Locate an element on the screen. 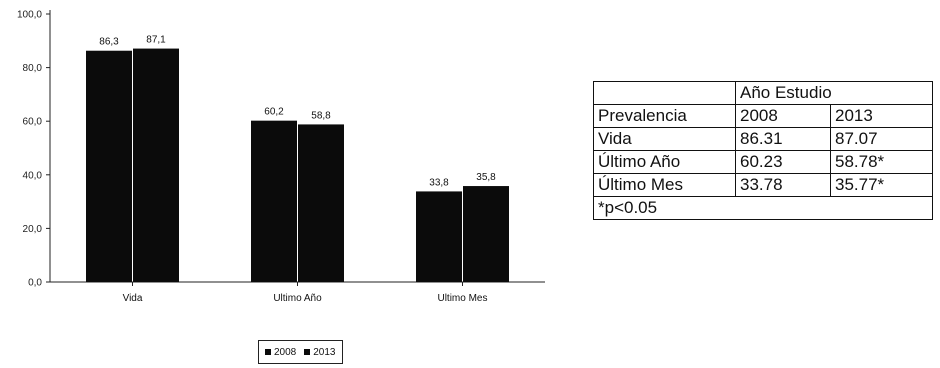  table-row: Último Año 60.23 58.78* is located at coordinates (763, 162).